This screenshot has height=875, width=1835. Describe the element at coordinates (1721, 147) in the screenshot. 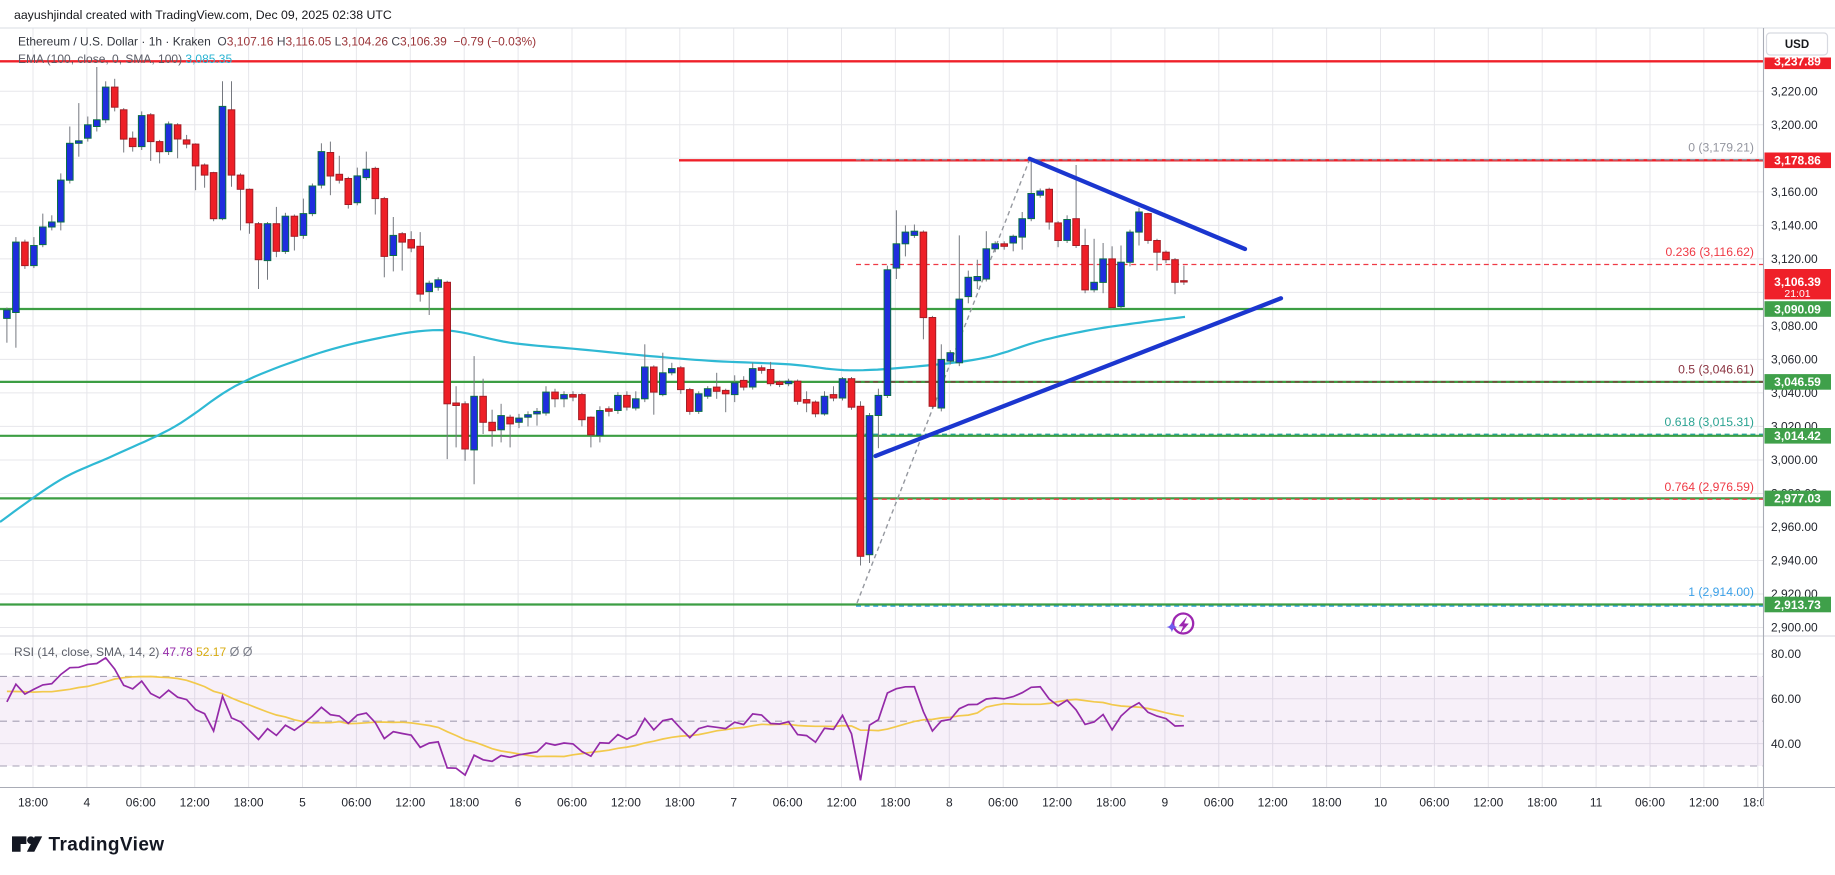

I see `svg-text: 0 (3,179.21)` at that location.